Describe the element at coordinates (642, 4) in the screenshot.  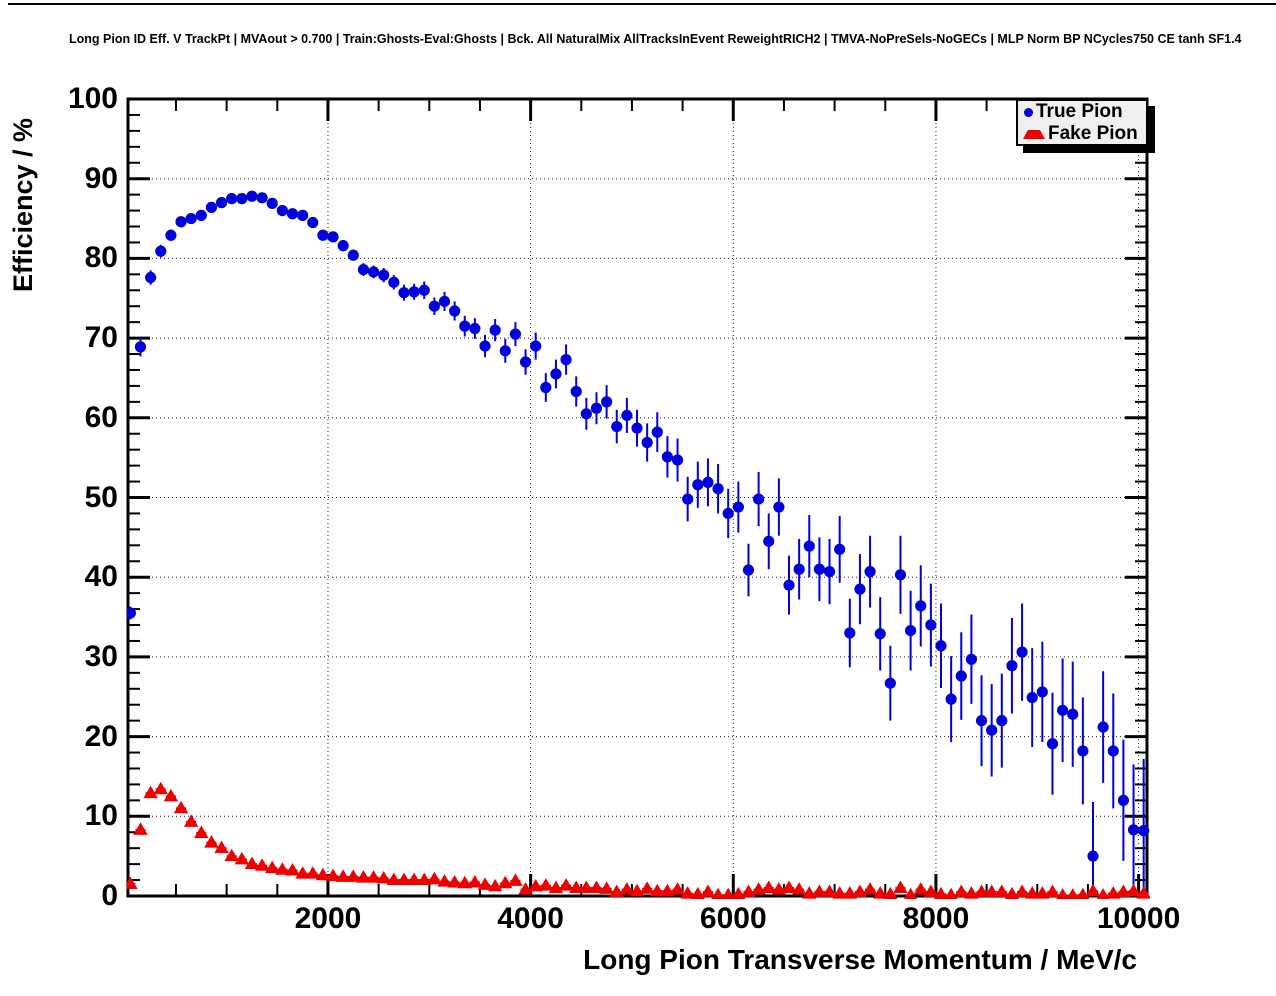
I see `canvas-top-border` at that location.